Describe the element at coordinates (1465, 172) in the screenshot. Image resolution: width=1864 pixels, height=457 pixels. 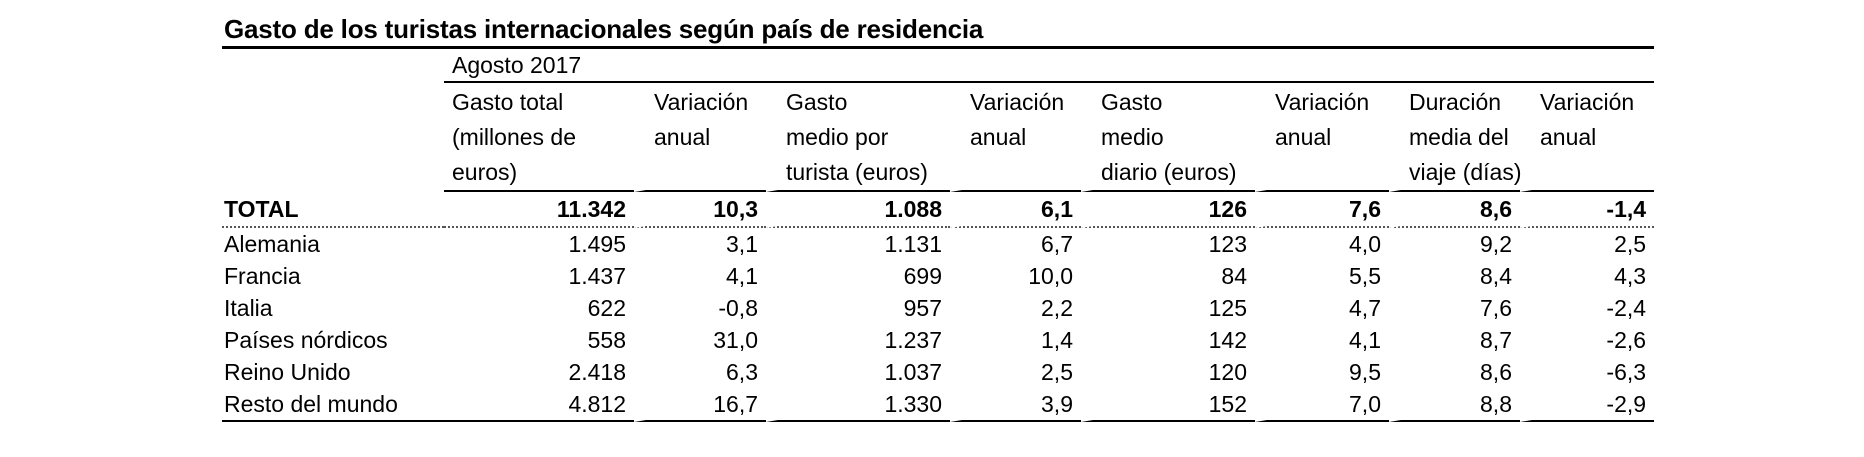
I see `column-header-line: viaje (días)` at that location.